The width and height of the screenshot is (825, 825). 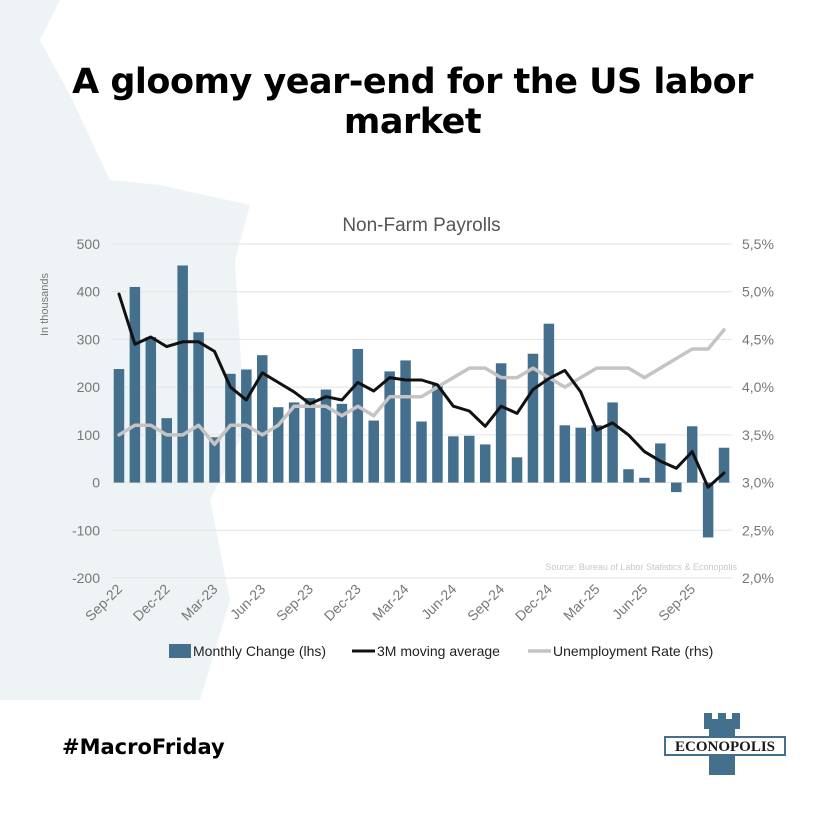 What do you see at coordinates (96, 483) in the screenshot?
I see `y-tick-label: 0` at bounding box center [96, 483].